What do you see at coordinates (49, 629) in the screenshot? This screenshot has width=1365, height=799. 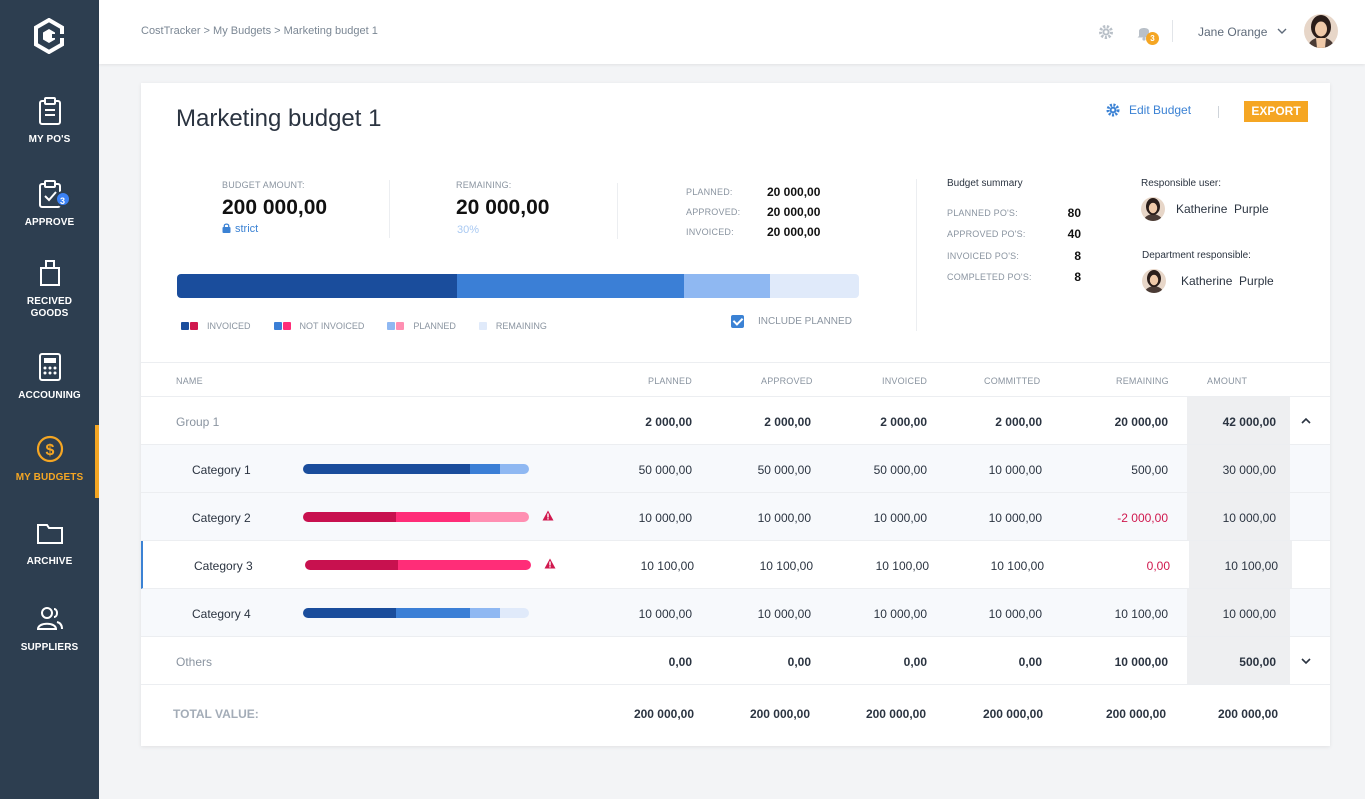 I see `nav-suppliers: SUPPLIERS` at bounding box center [49, 629].